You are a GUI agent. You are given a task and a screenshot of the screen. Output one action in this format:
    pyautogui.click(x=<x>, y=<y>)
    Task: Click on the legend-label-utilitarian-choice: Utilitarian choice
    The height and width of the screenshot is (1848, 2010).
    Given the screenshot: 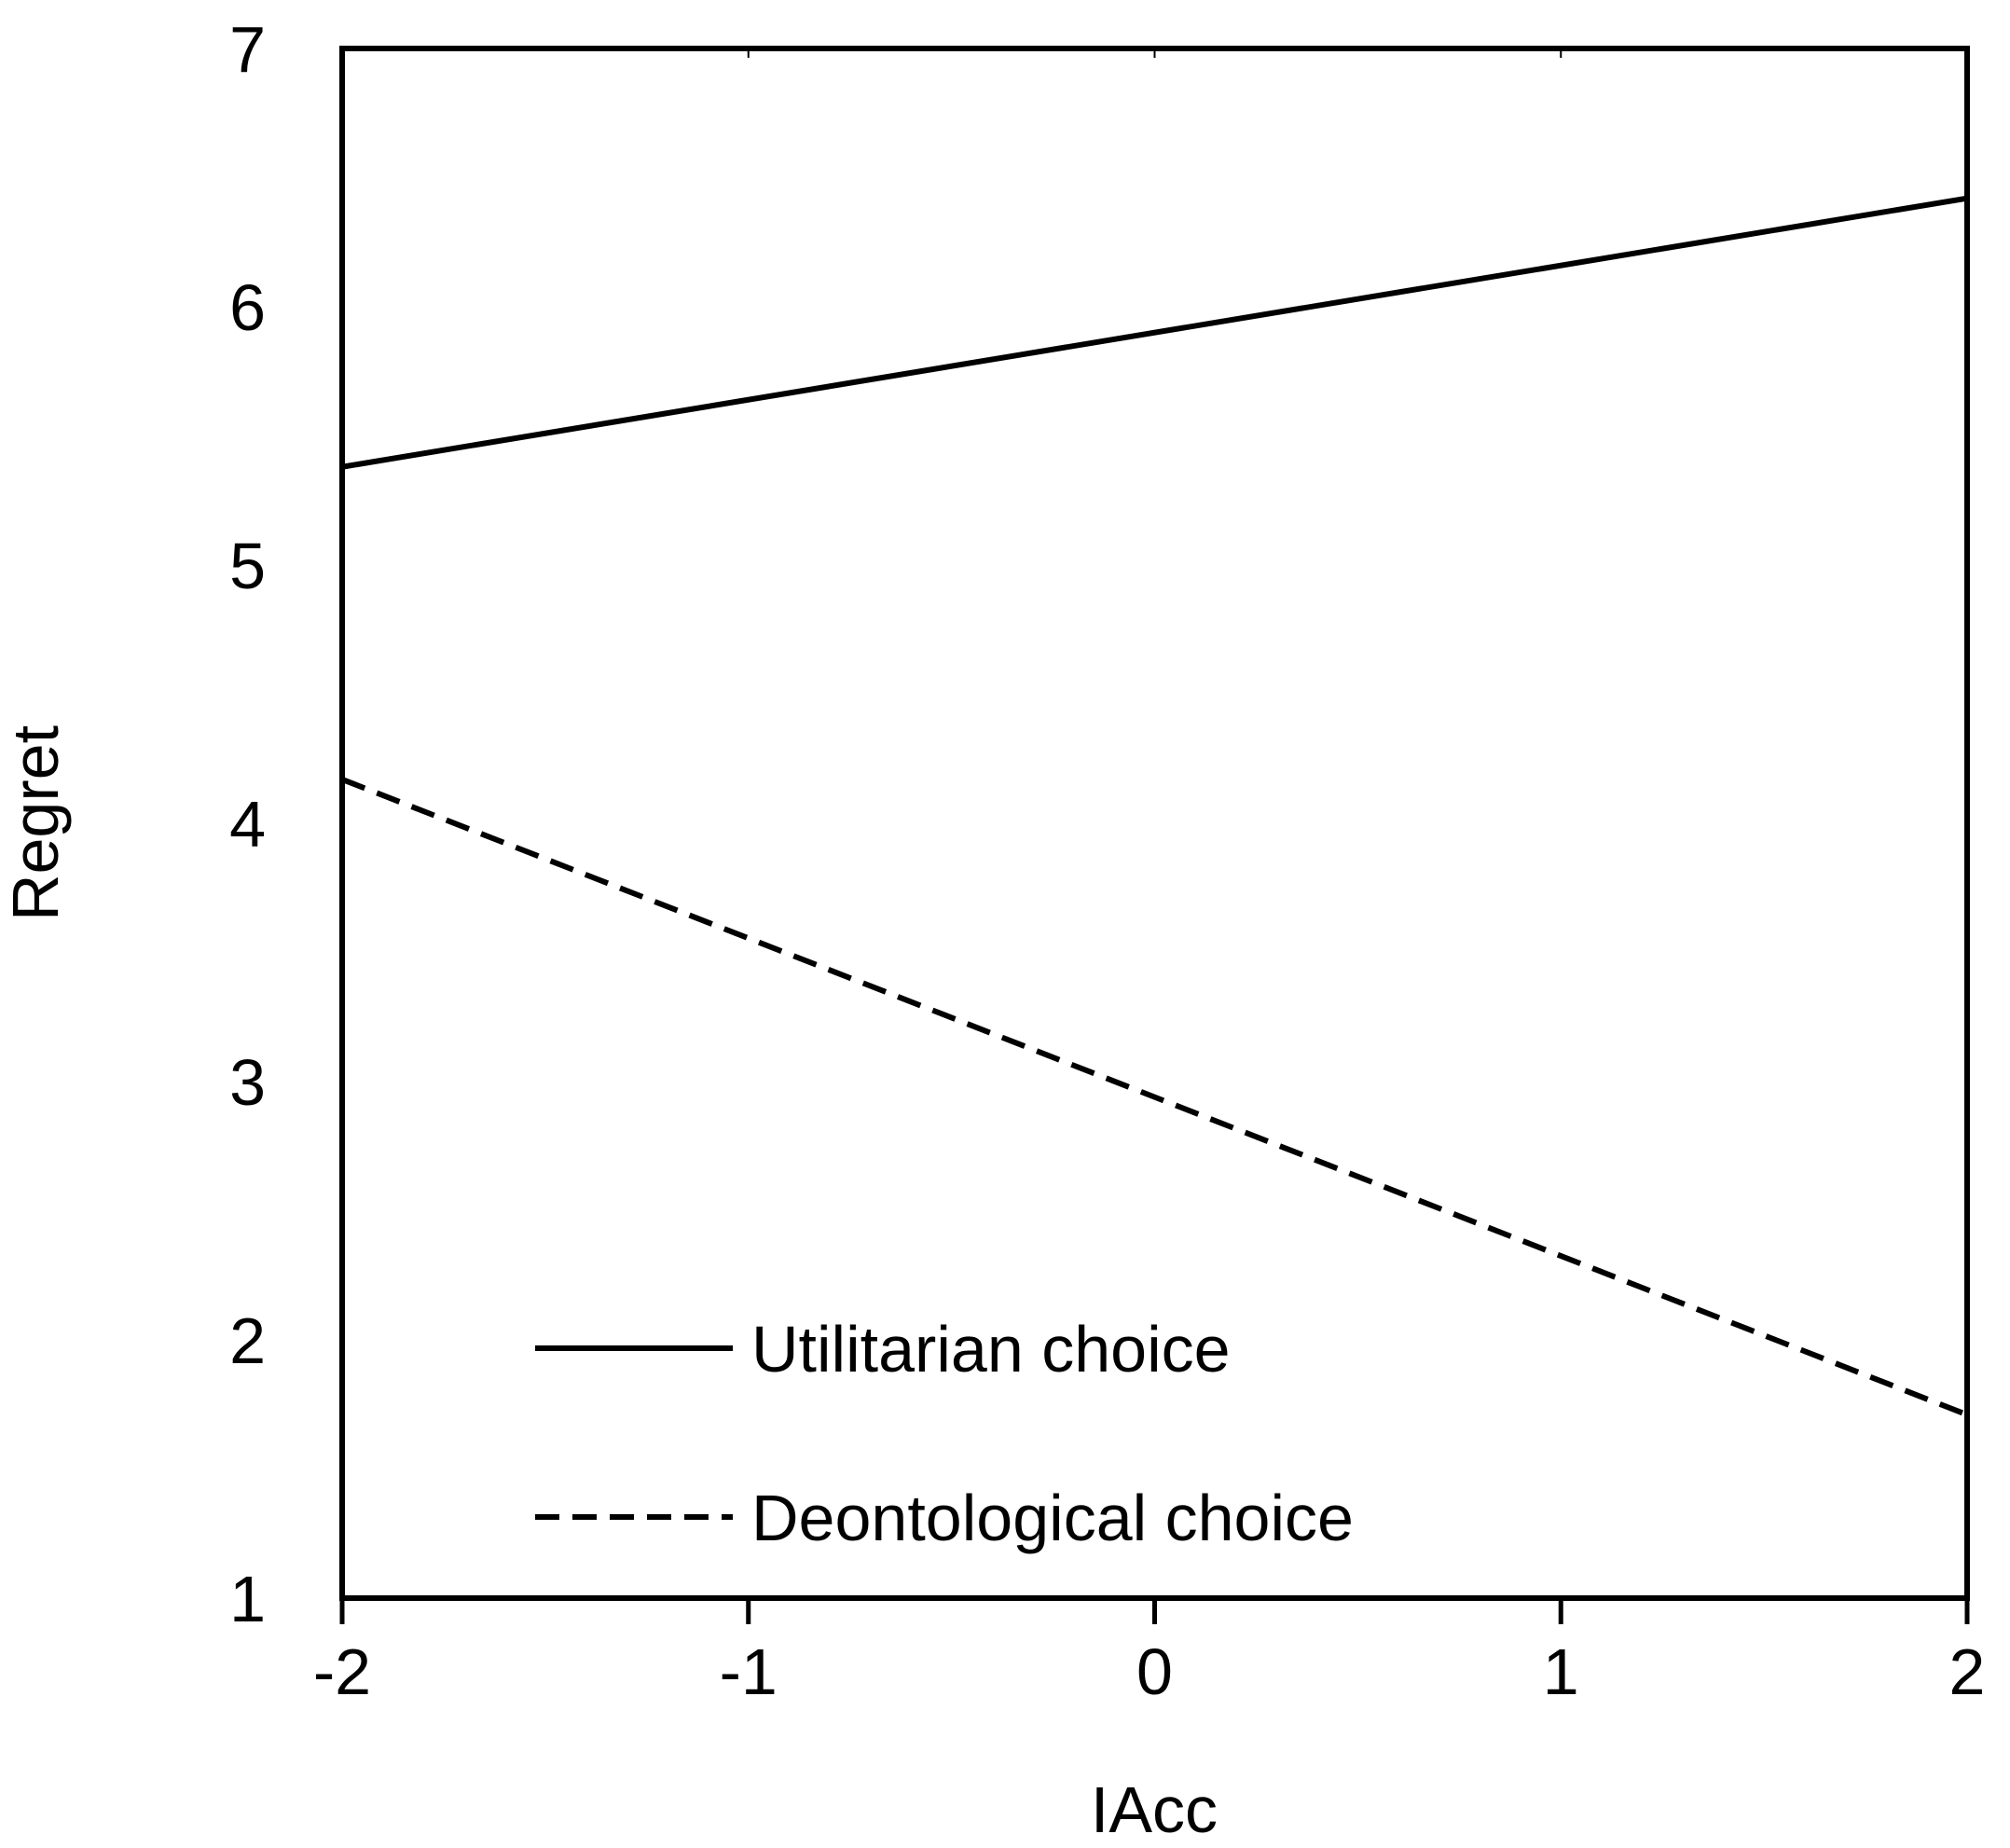 What is the action you would take?
    pyautogui.click(x=991, y=1349)
    